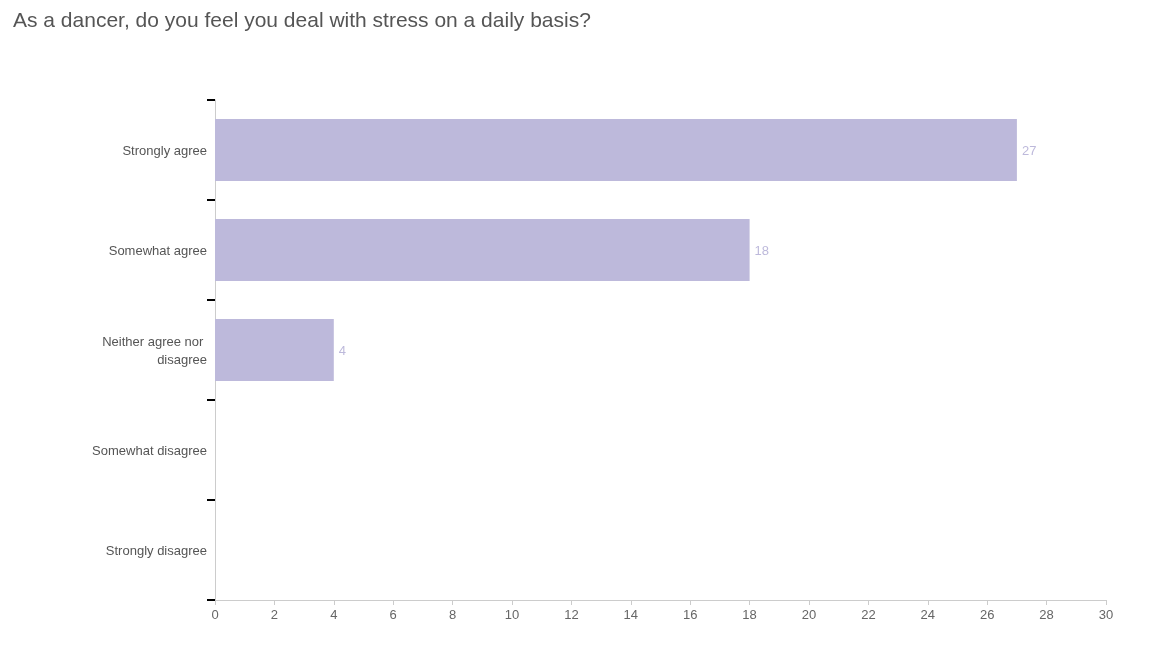 Image resolution: width=1164 pixels, height=652 pixels. I want to click on x-tick-label: 14, so click(631, 614).